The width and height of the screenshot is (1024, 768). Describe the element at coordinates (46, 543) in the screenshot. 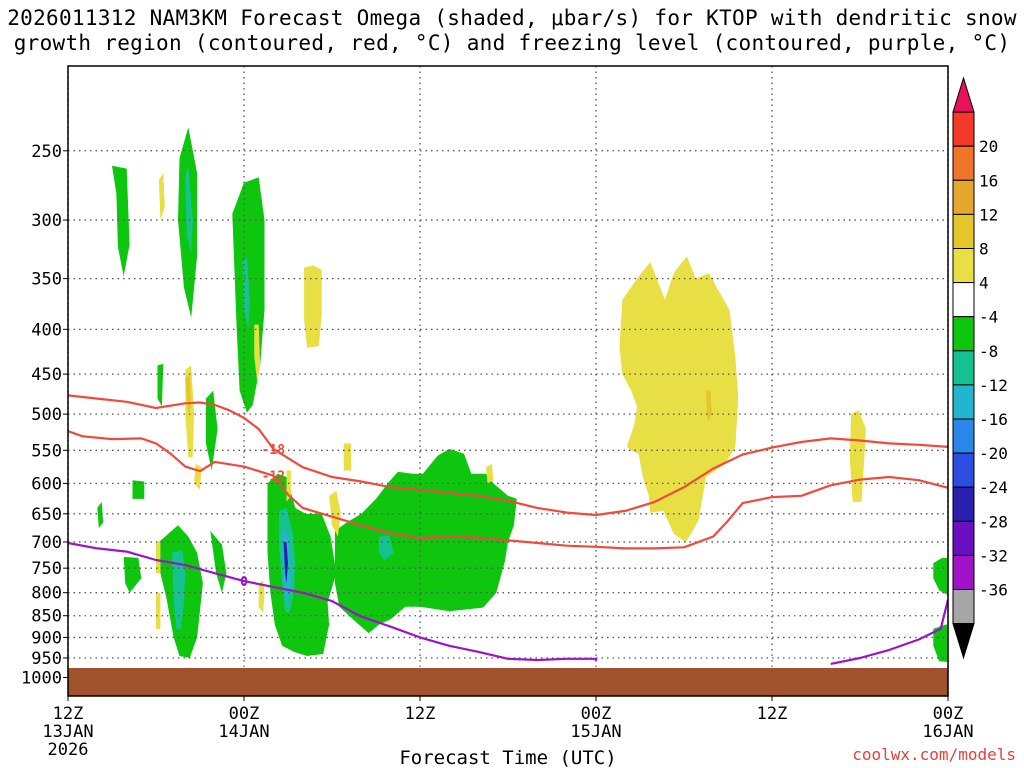

I see `y-tick-label: 700` at that location.